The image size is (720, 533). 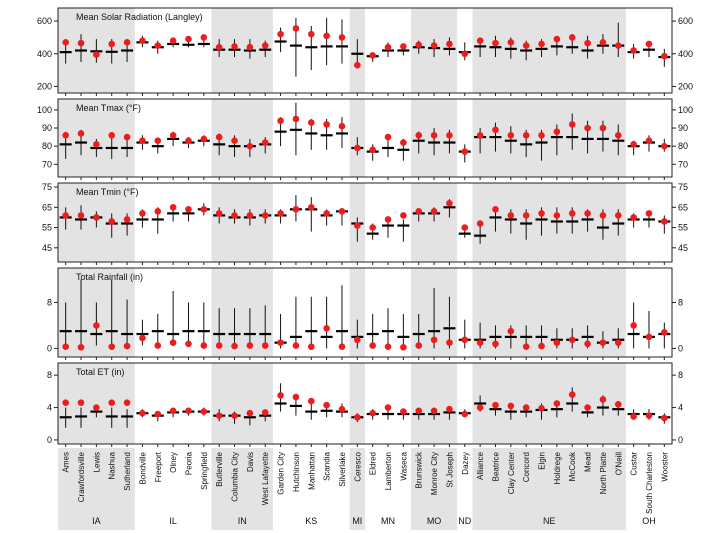 I want to click on station-label-19: Ceresco, so click(x=357, y=466).